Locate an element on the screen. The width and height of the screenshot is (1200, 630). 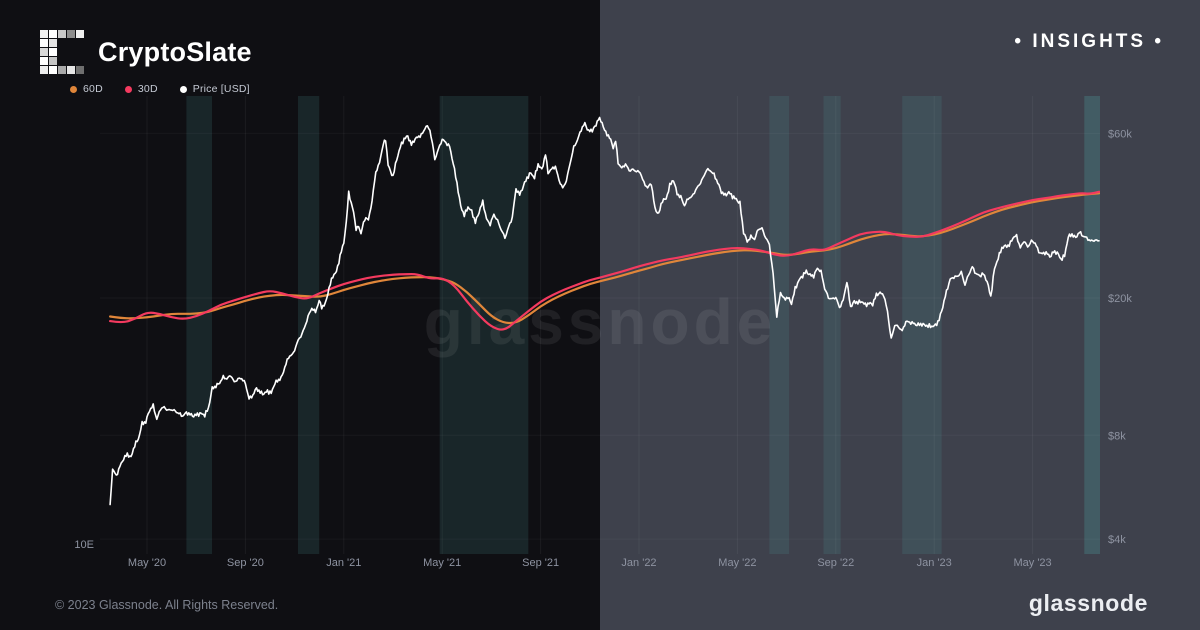
legend-item-30d: 30D is located at coordinates (141, 89).